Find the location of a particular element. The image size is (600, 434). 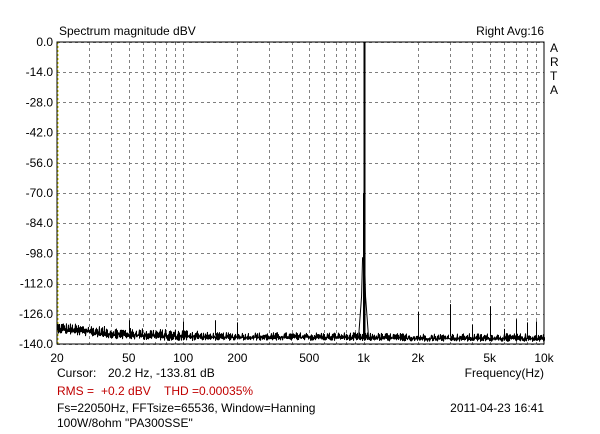

y-tick-label: 0.0 is located at coordinates (44, 42).